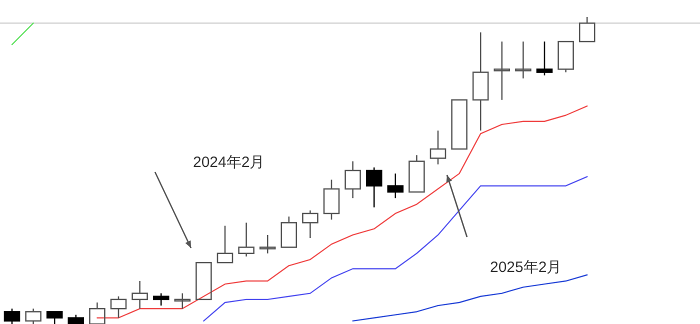 This screenshot has height=324, width=700. Describe the element at coordinates (229, 162) in the screenshot. I see `annotation: 2024年2月` at that location.